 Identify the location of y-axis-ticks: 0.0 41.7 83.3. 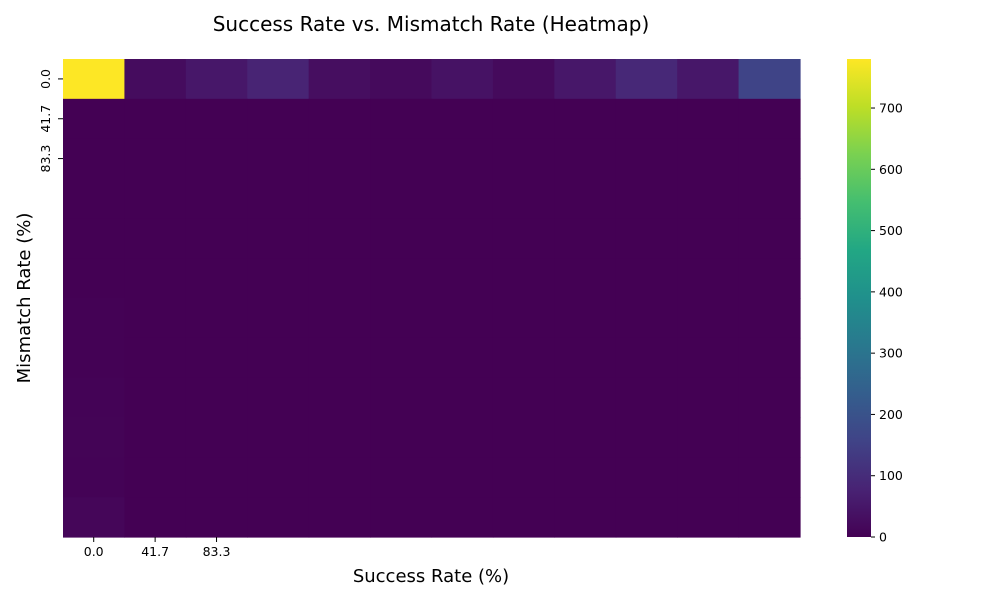
(50, 121).